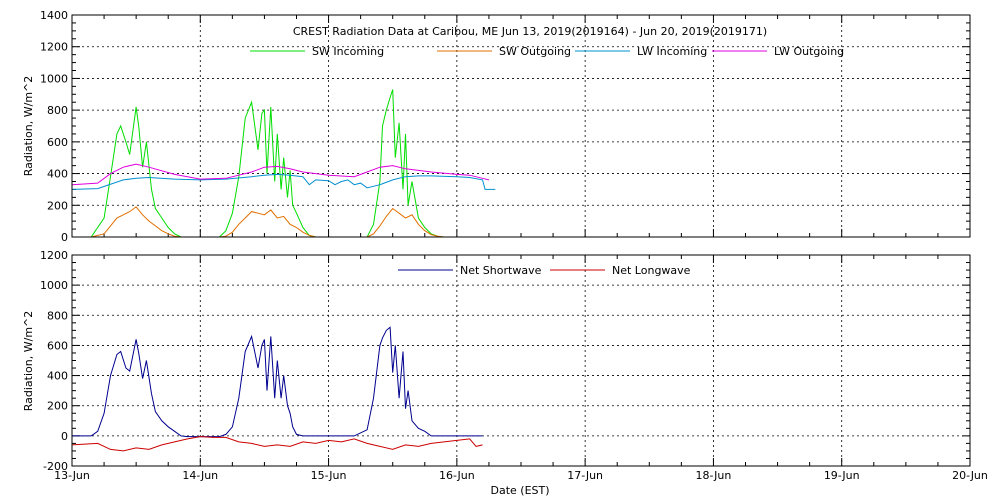 The height and width of the screenshot is (500, 1000). What do you see at coordinates (57, 205) in the screenshot?
I see `top-y-tick-label: 200` at bounding box center [57, 205].